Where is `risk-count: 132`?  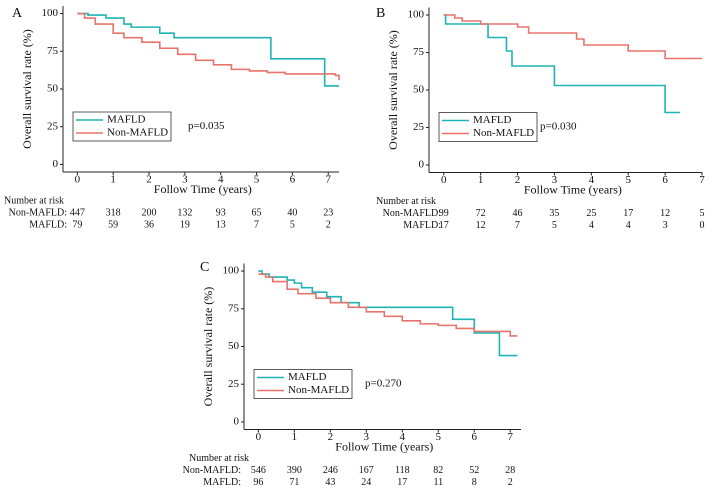
risk-count: 132 is located at coordinates (184, 212).